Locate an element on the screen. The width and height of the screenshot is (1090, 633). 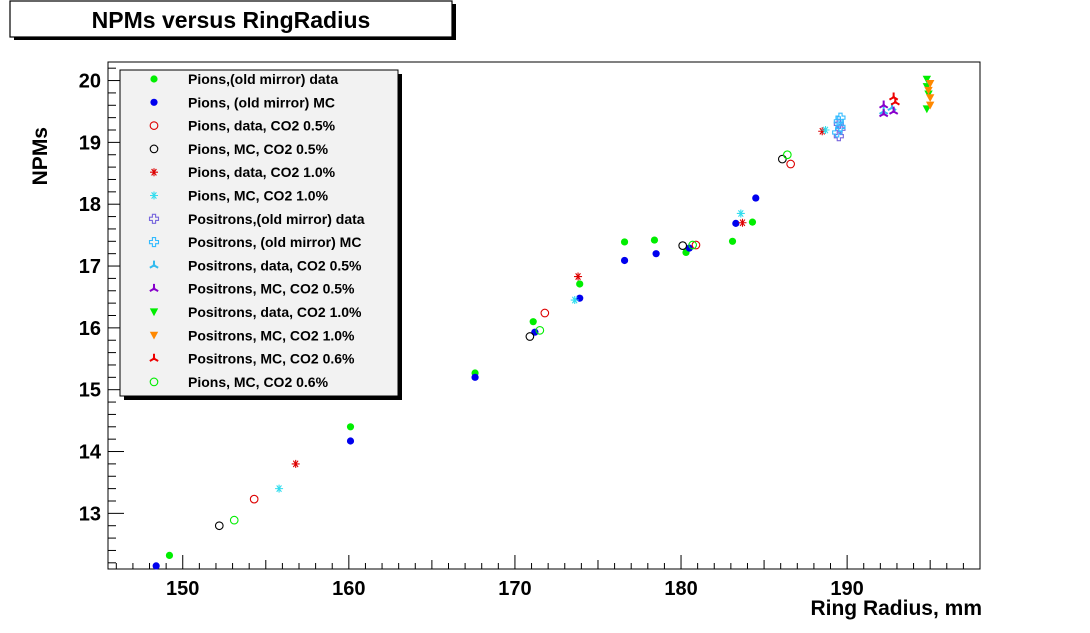
legend-entry: Pions, (old mirror) MC is located at coordinates (242, 102).